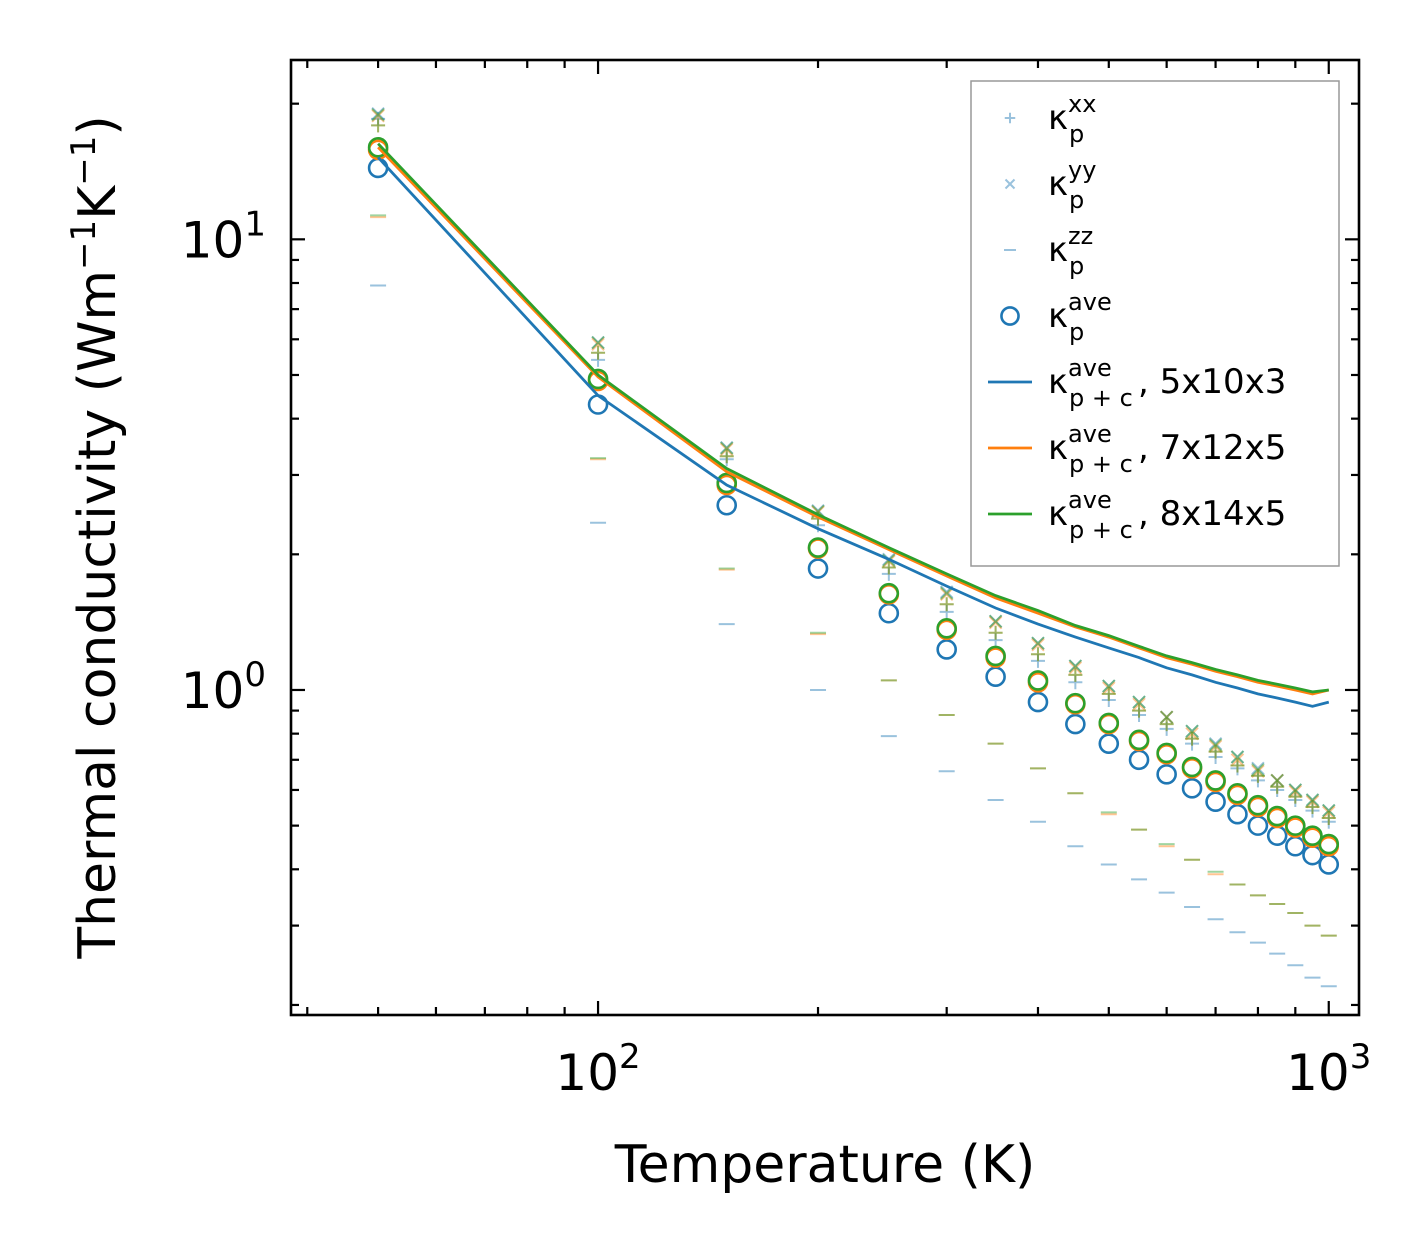  What do you see at coordinates (84, 245) in the screenshot?
I see `y-axis-label-exp1: −1` at bounding box center [84, 245].